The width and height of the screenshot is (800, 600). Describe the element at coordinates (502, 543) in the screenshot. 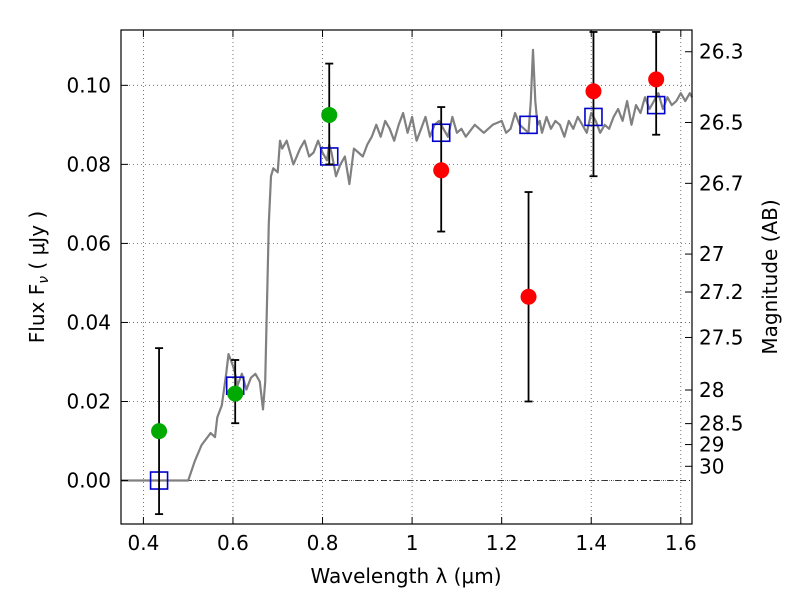

I see `x-tick-label: 1.2` at that location.